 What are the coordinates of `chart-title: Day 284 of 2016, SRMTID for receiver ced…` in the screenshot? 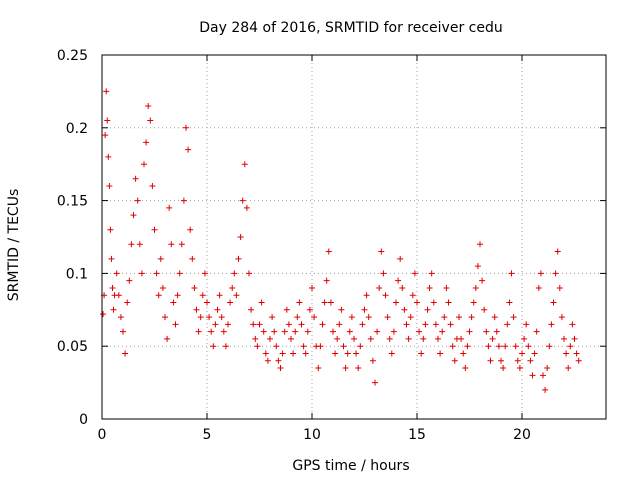 It's located at (350, 28).